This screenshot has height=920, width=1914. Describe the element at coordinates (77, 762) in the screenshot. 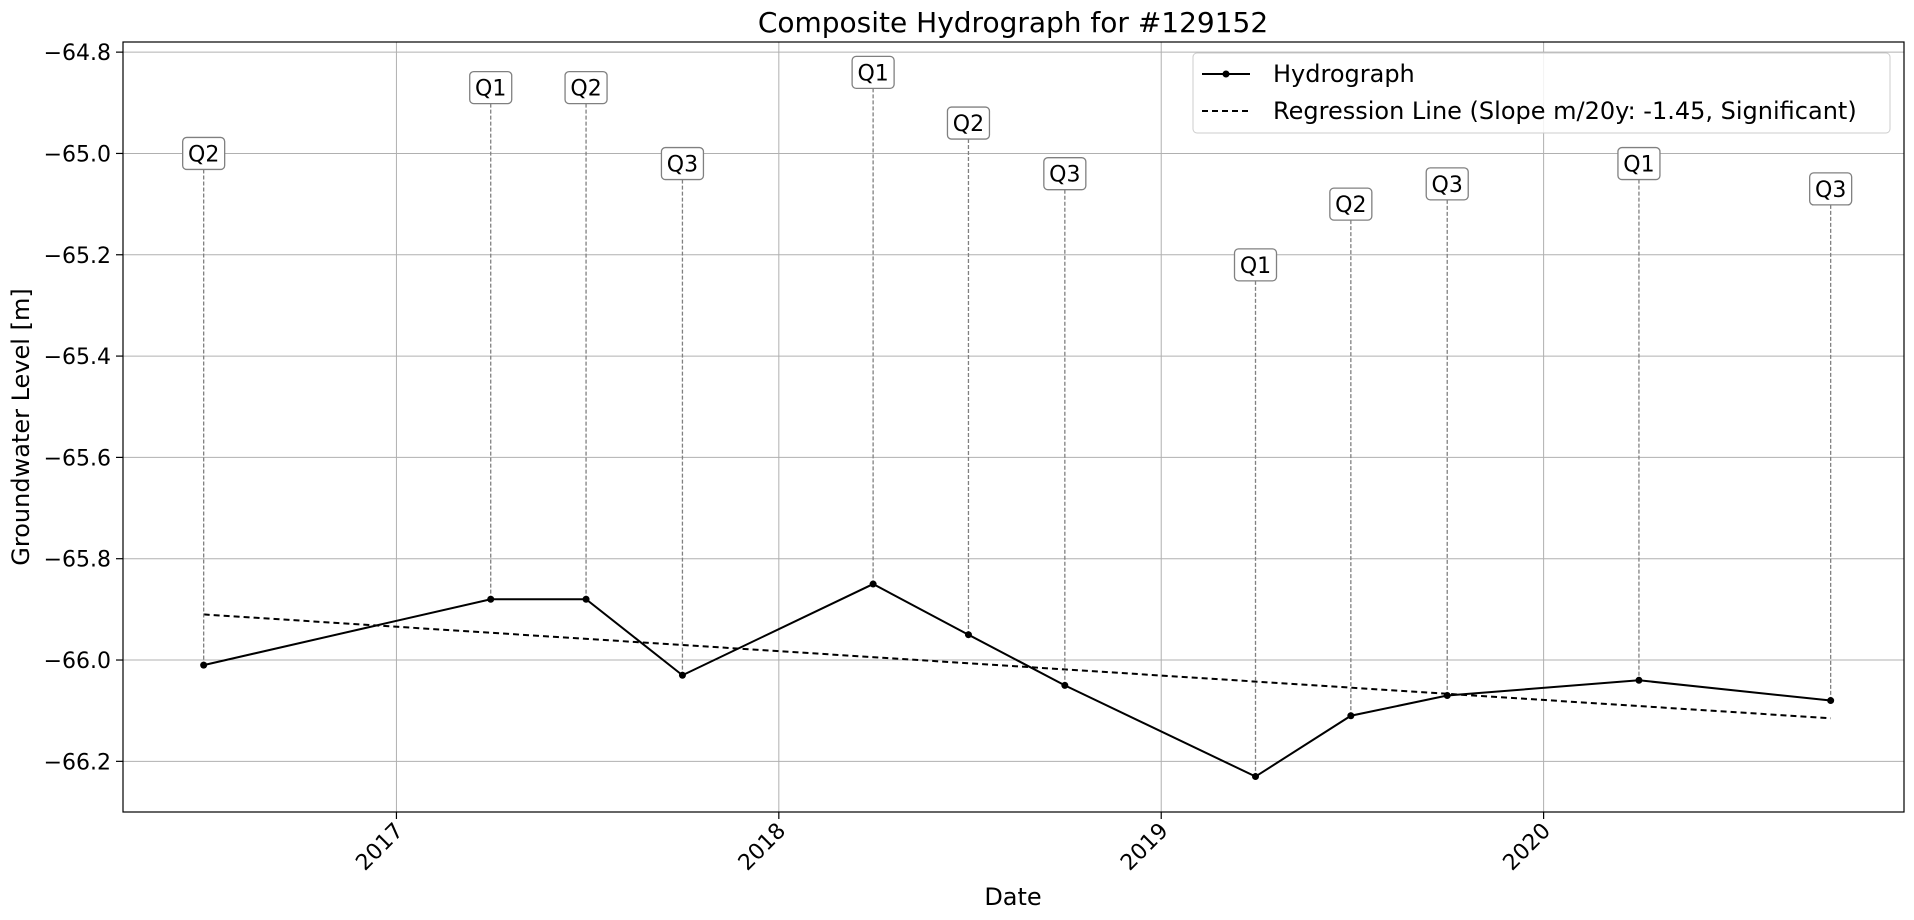

I see `y-tick-label: −66.2` at that location.